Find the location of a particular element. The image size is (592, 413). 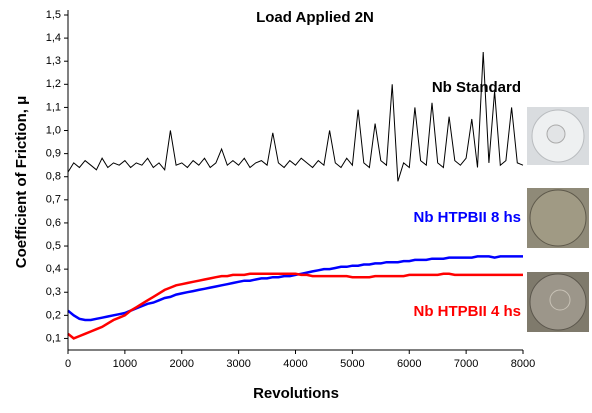

x-tick-label: 4000 is located at coordinates (295, 364).